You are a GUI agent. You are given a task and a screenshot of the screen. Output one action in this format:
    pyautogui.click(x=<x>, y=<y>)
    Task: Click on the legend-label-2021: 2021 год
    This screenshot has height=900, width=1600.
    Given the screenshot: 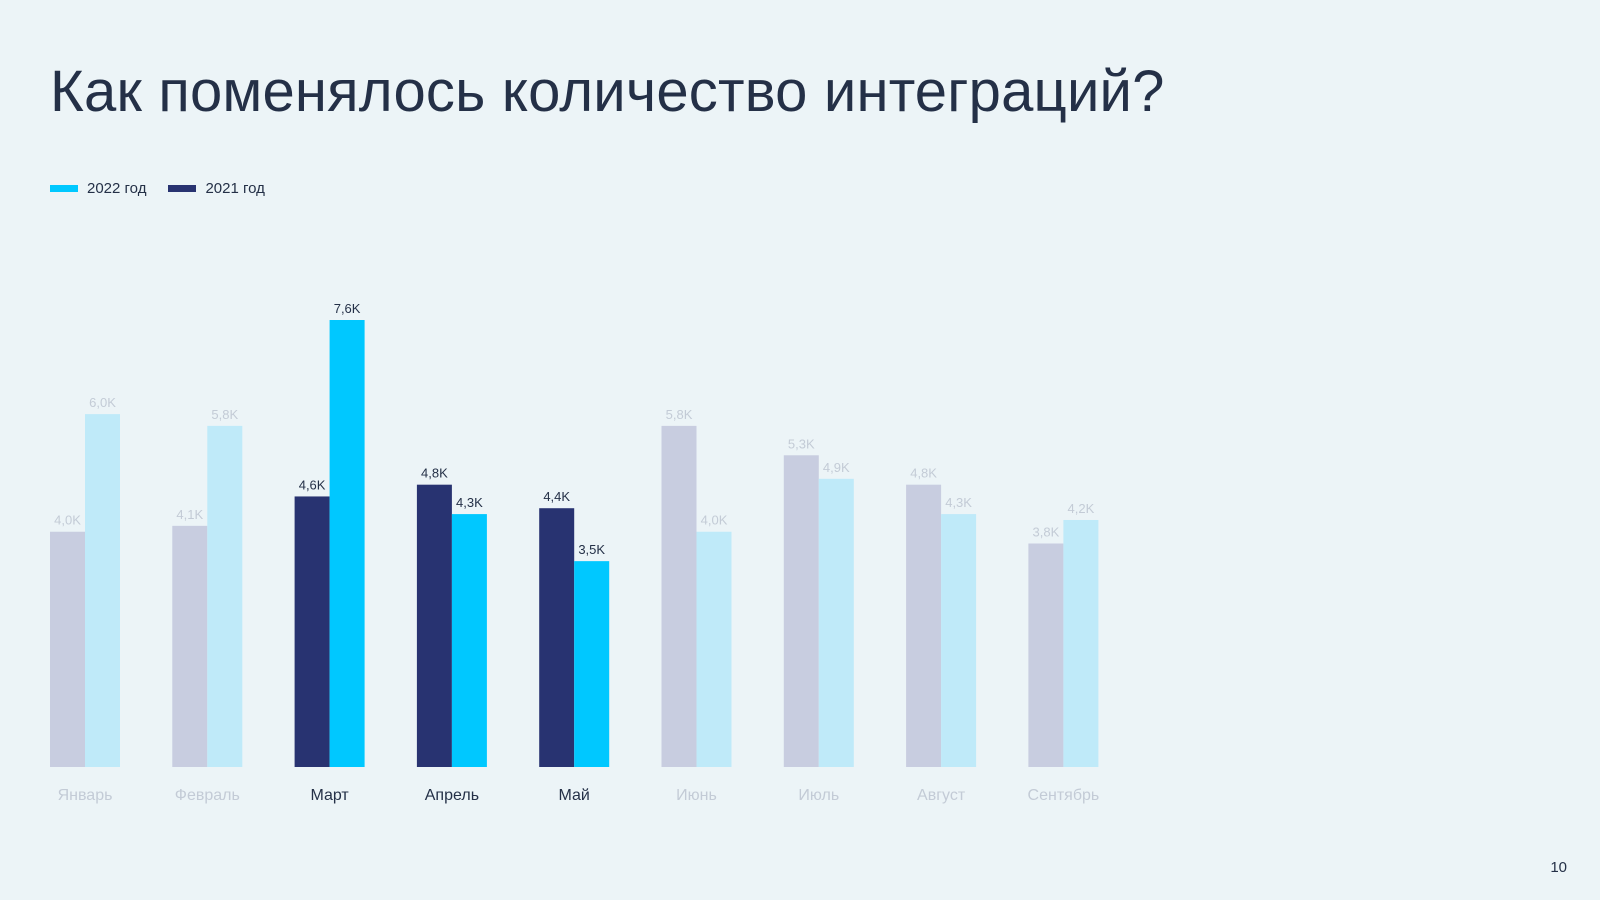 What is the action you would take?
    pyautogui.click(x=235, y=188)
    